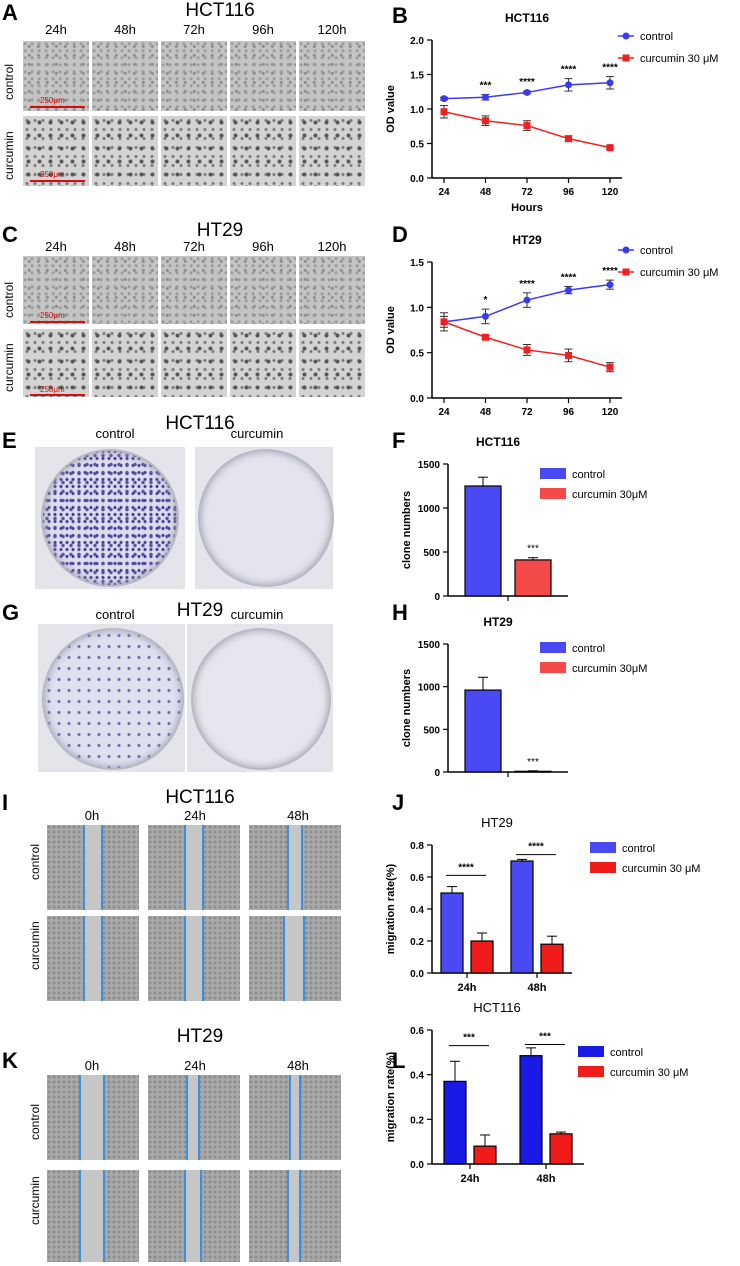  I want to click on panel-i-time-label: 24h, so click(195, 815).